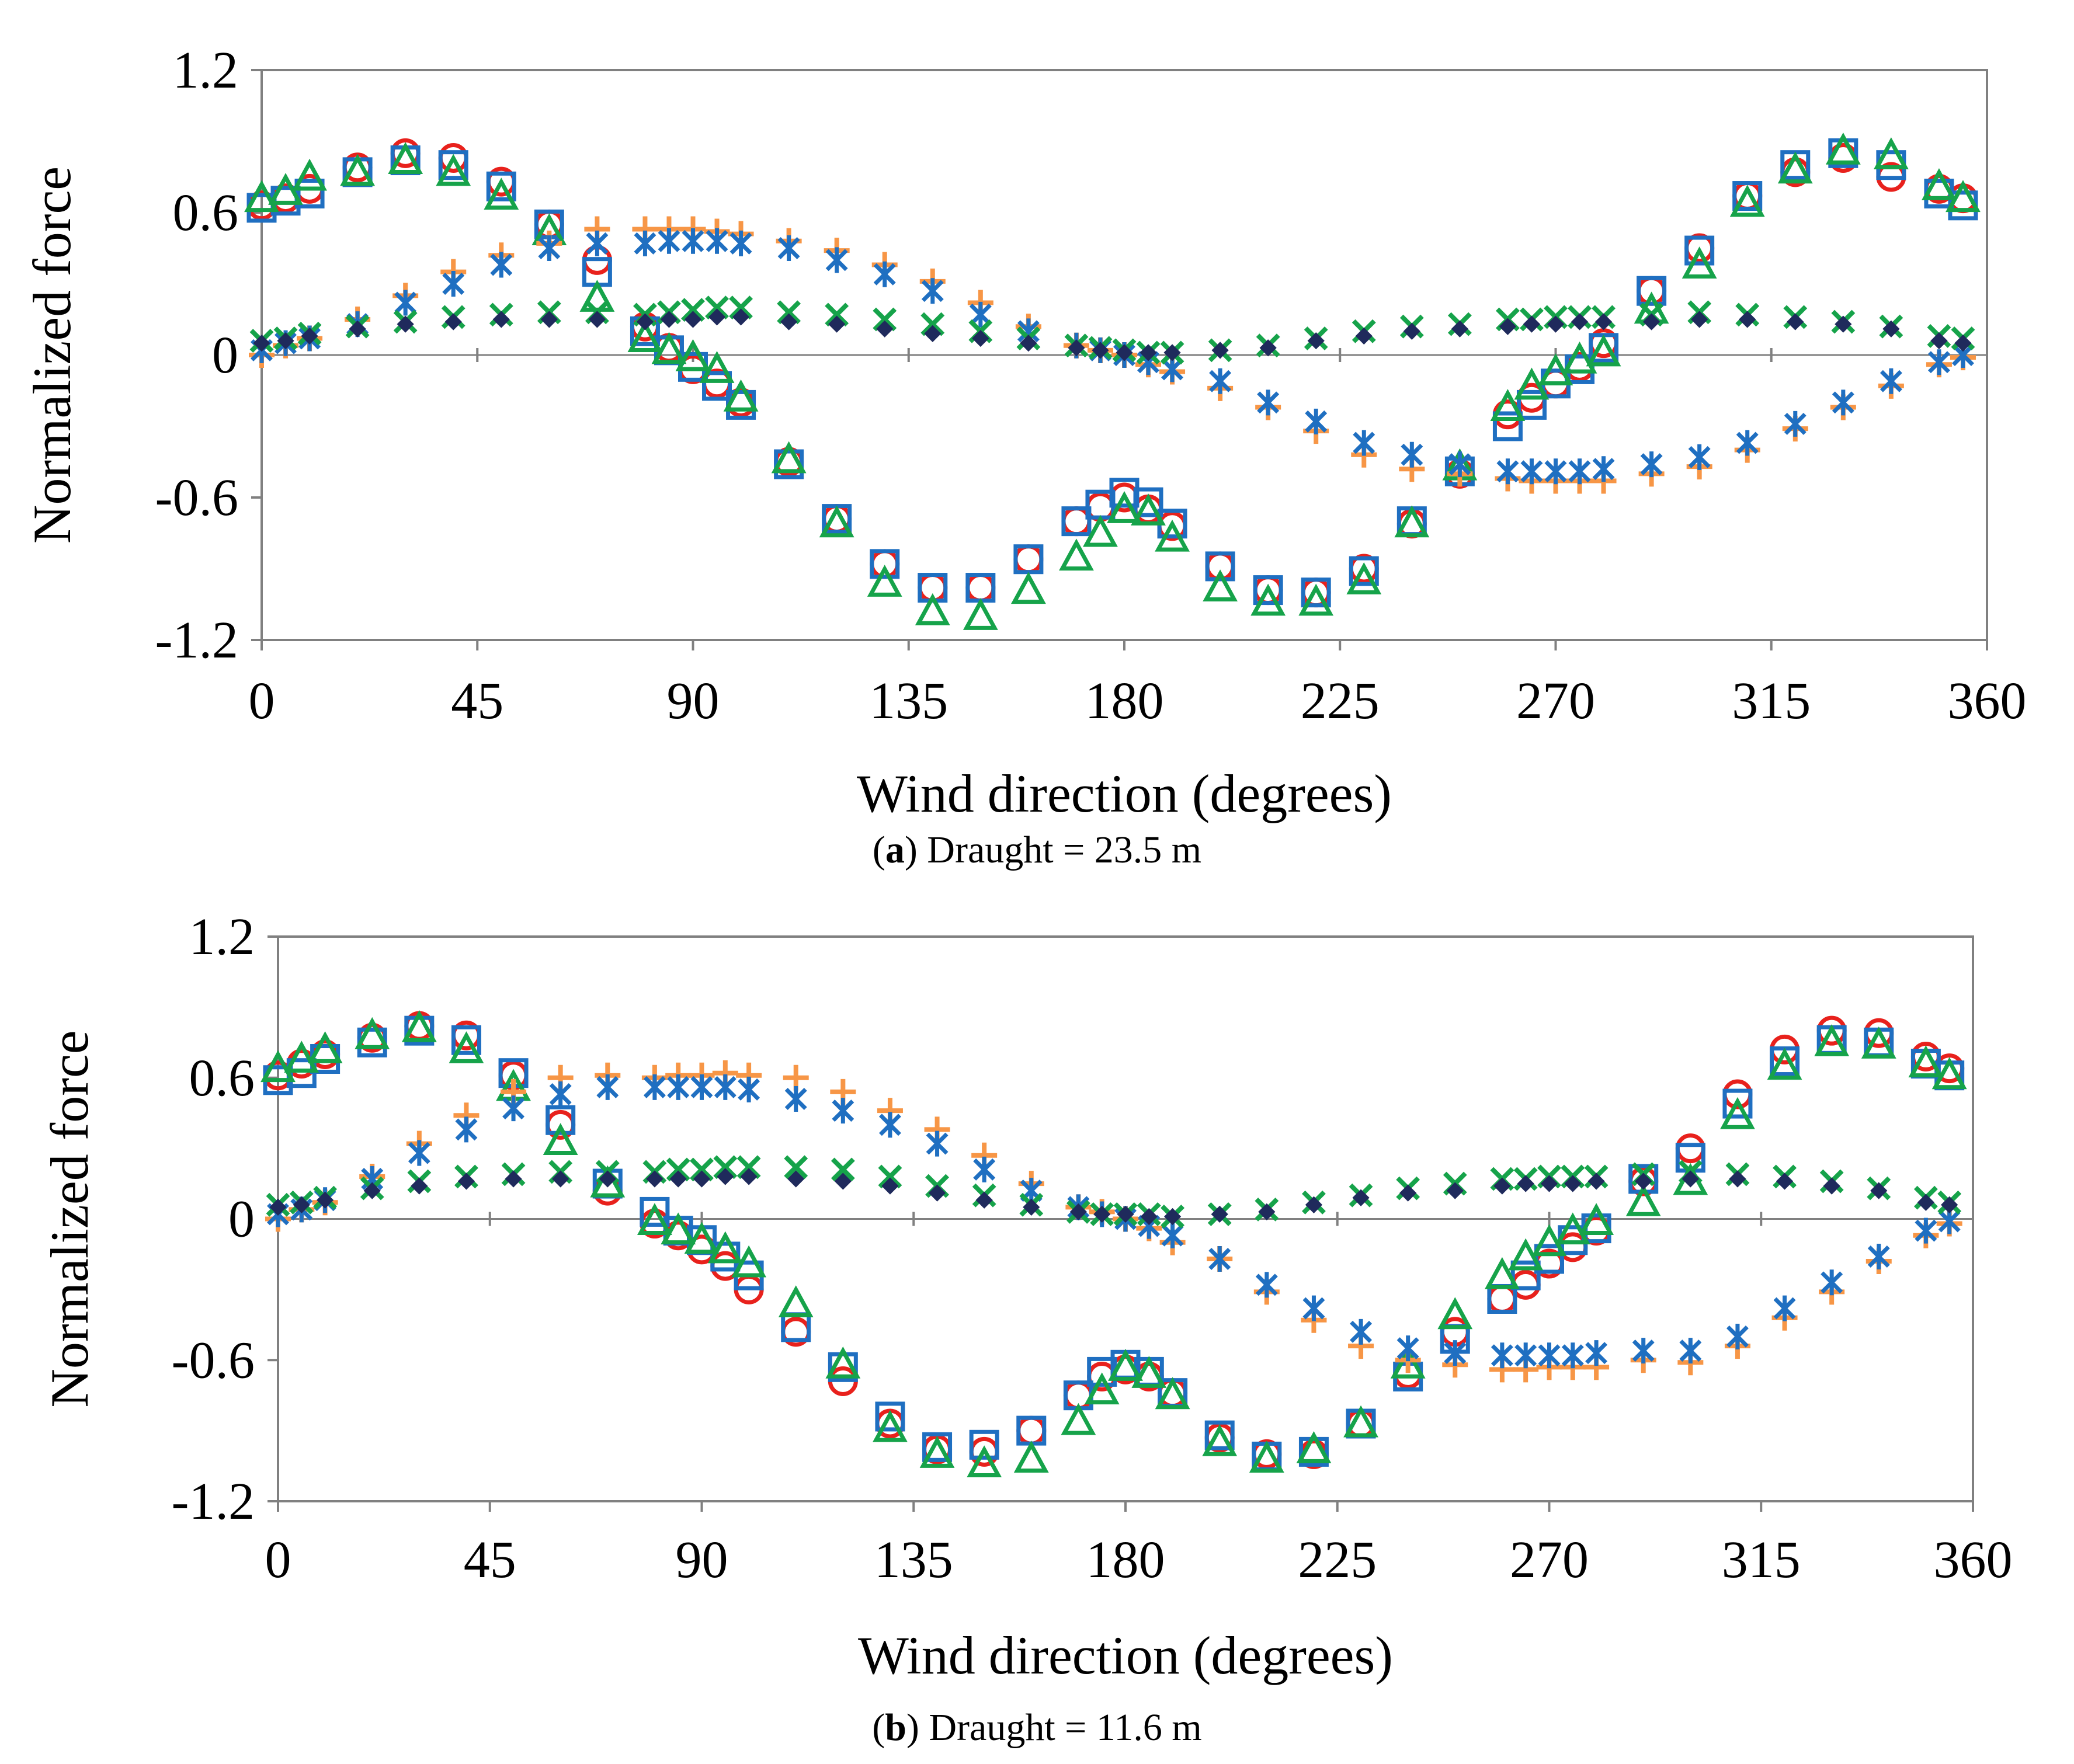  I want to click on x-tick-label: 0, so click(262, 701).